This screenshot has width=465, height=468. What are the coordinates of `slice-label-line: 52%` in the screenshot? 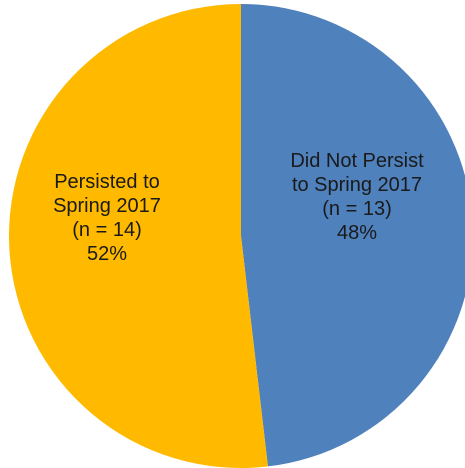 It's located at (107, 254).